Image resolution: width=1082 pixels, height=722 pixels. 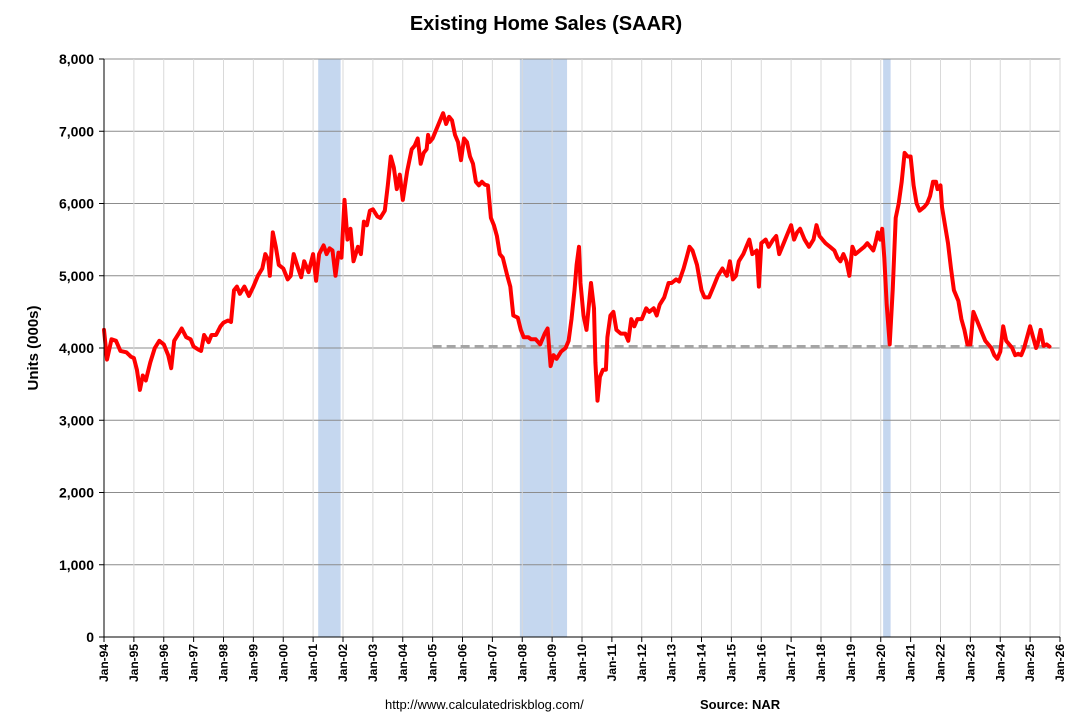 I want to click on y-tick-label: 1,000, so click(x=76, y=565).